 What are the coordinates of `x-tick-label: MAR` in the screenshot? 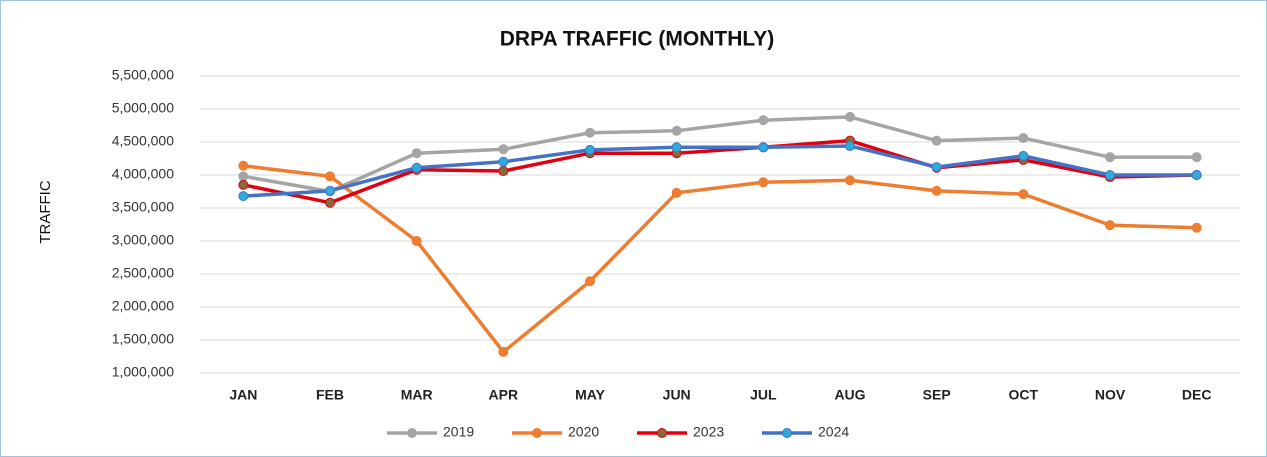 It's located at (417, 395).